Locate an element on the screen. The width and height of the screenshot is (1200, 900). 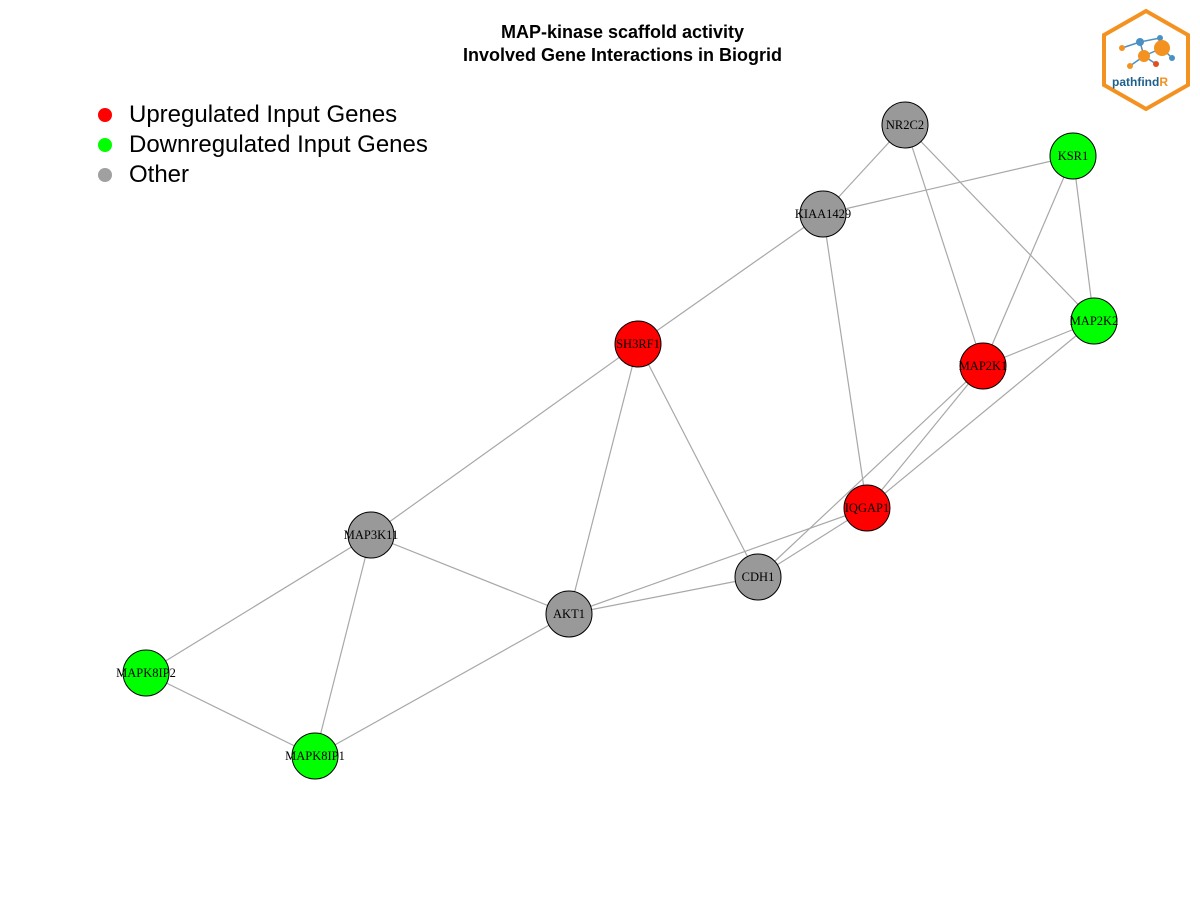
node-nr2c2: NR2C2 is located at coordinates (905, 125).